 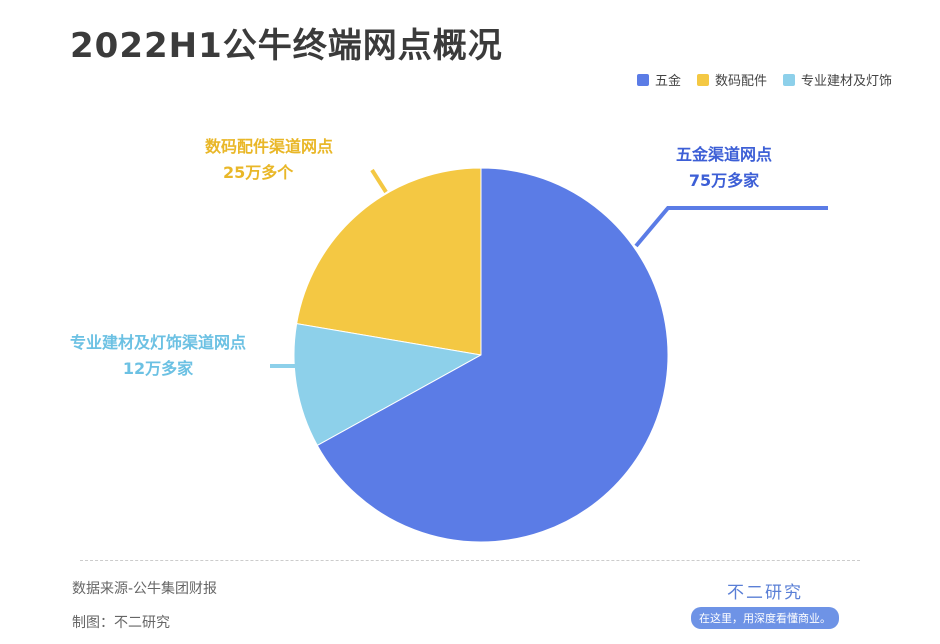 What do you see at coordinates (731, 227) in the screenshot?
I see `leader-line-hardware` at bounding box center [731, 227].